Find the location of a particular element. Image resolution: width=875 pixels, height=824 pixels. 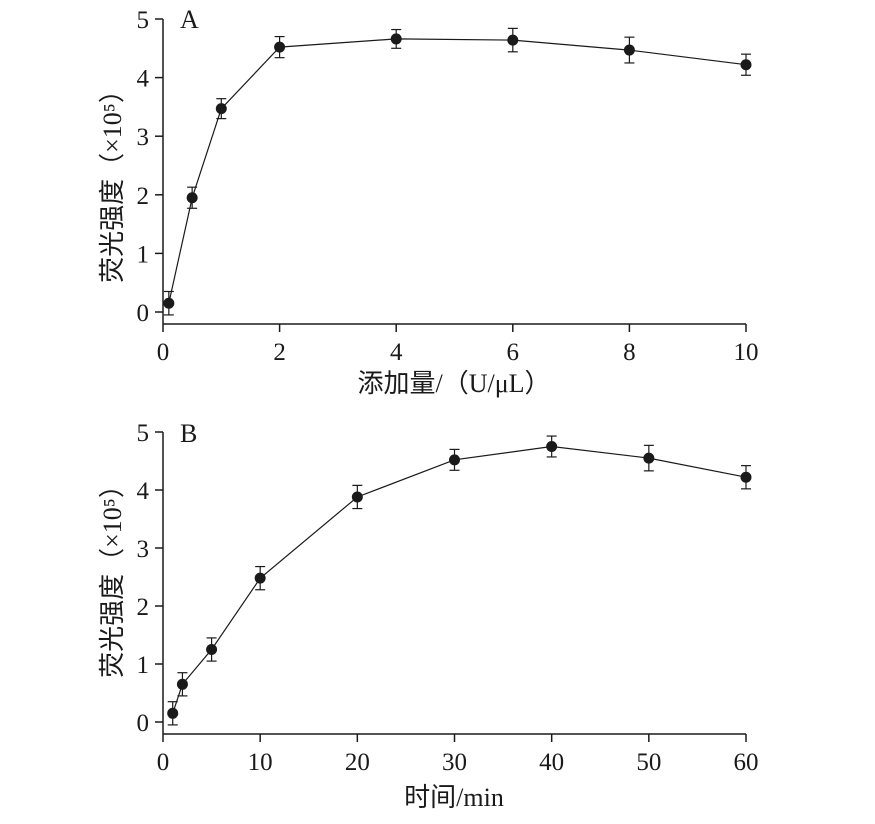

x-tick-label: 60 is located at coordinates (746, 762).